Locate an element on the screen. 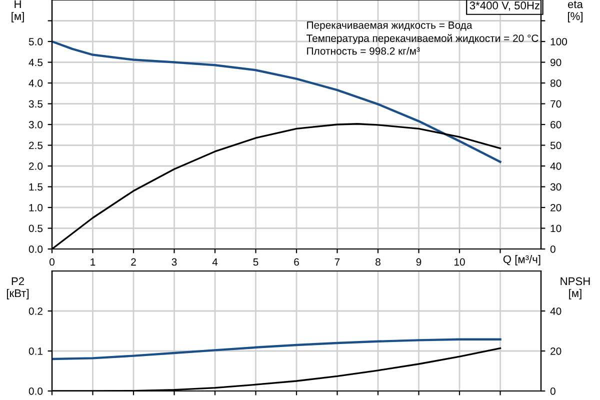 The height and width of the screenshot is (400, 600). x-tick-label: 10 is located at coordinates (459, 262).